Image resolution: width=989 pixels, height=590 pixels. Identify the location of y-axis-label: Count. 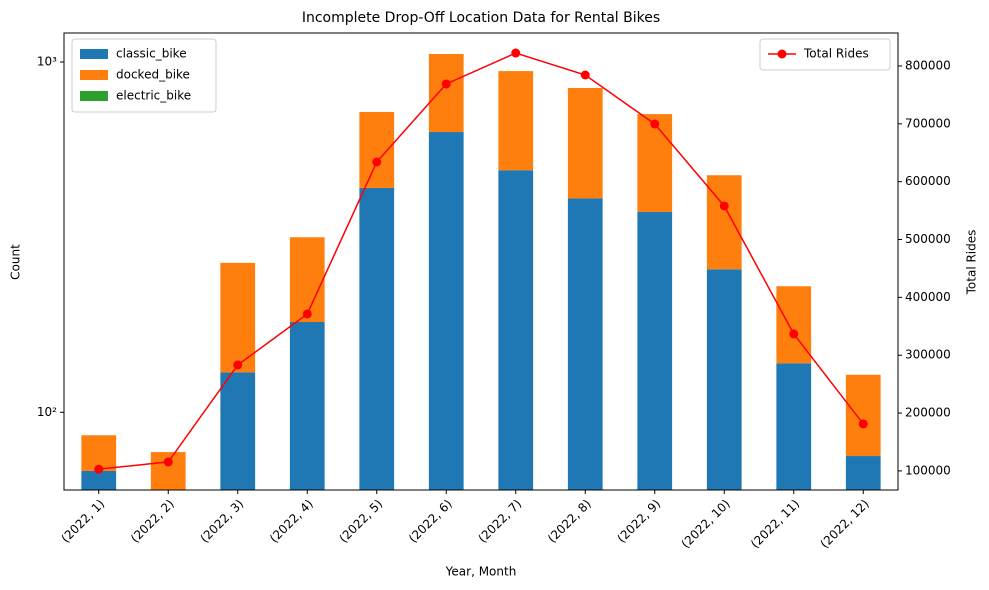
(16, 262).